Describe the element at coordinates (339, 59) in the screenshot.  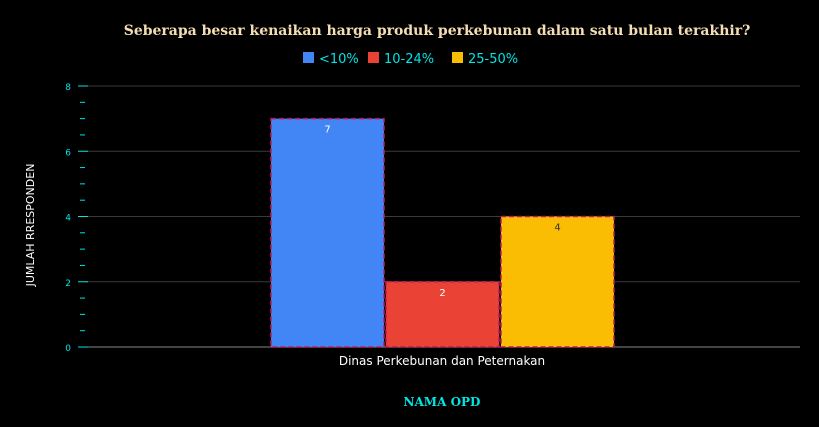
I see `legend-label-0: <10%` at that location.